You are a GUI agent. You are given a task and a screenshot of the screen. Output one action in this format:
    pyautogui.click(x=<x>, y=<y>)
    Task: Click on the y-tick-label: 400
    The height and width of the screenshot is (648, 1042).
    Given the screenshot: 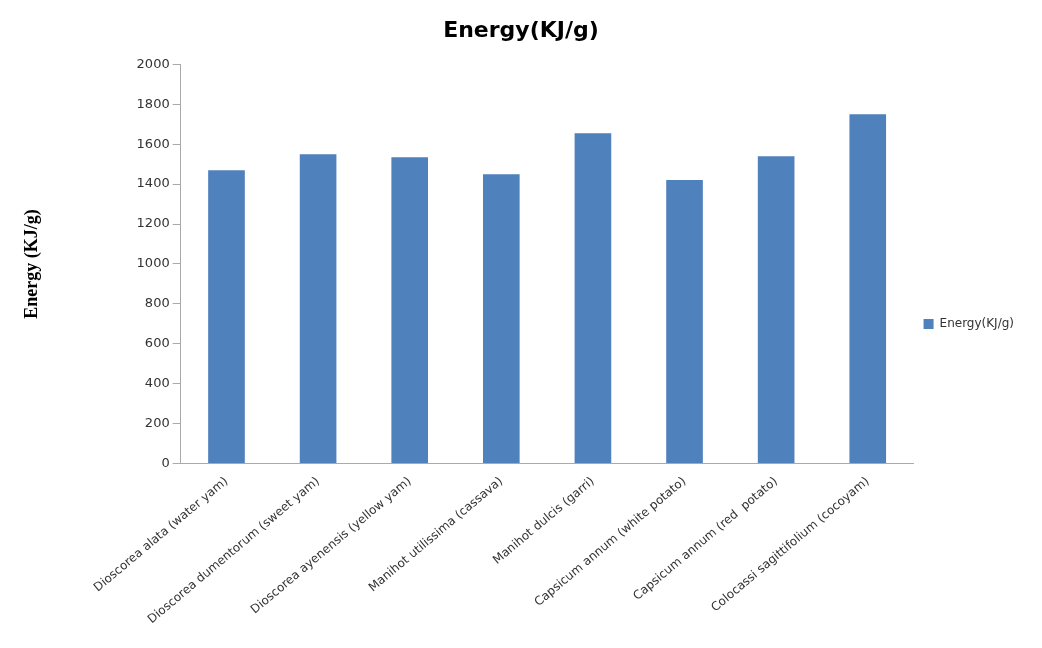 What is the action you would take?
    pyautogui.click(x=157, y=383)
    